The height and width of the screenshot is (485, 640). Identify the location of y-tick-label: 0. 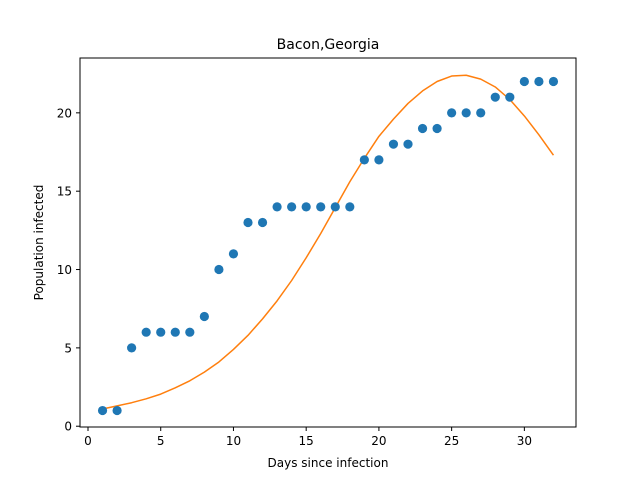
(68, 427).